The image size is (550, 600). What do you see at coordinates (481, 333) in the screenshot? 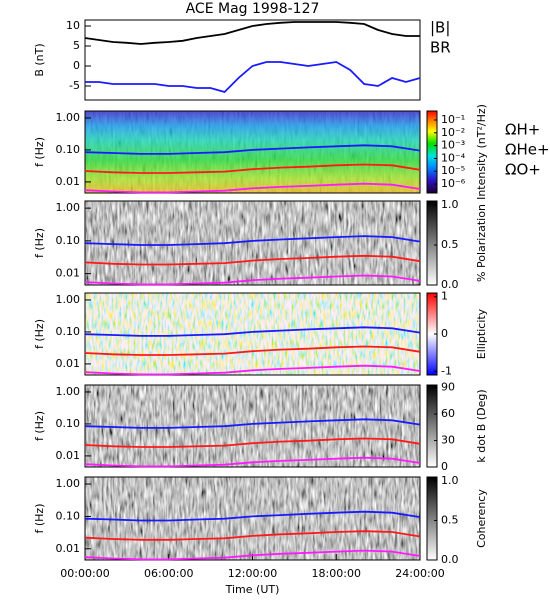
I see `colorbar-label: Ellipticity` at bounding box center [481, 333].